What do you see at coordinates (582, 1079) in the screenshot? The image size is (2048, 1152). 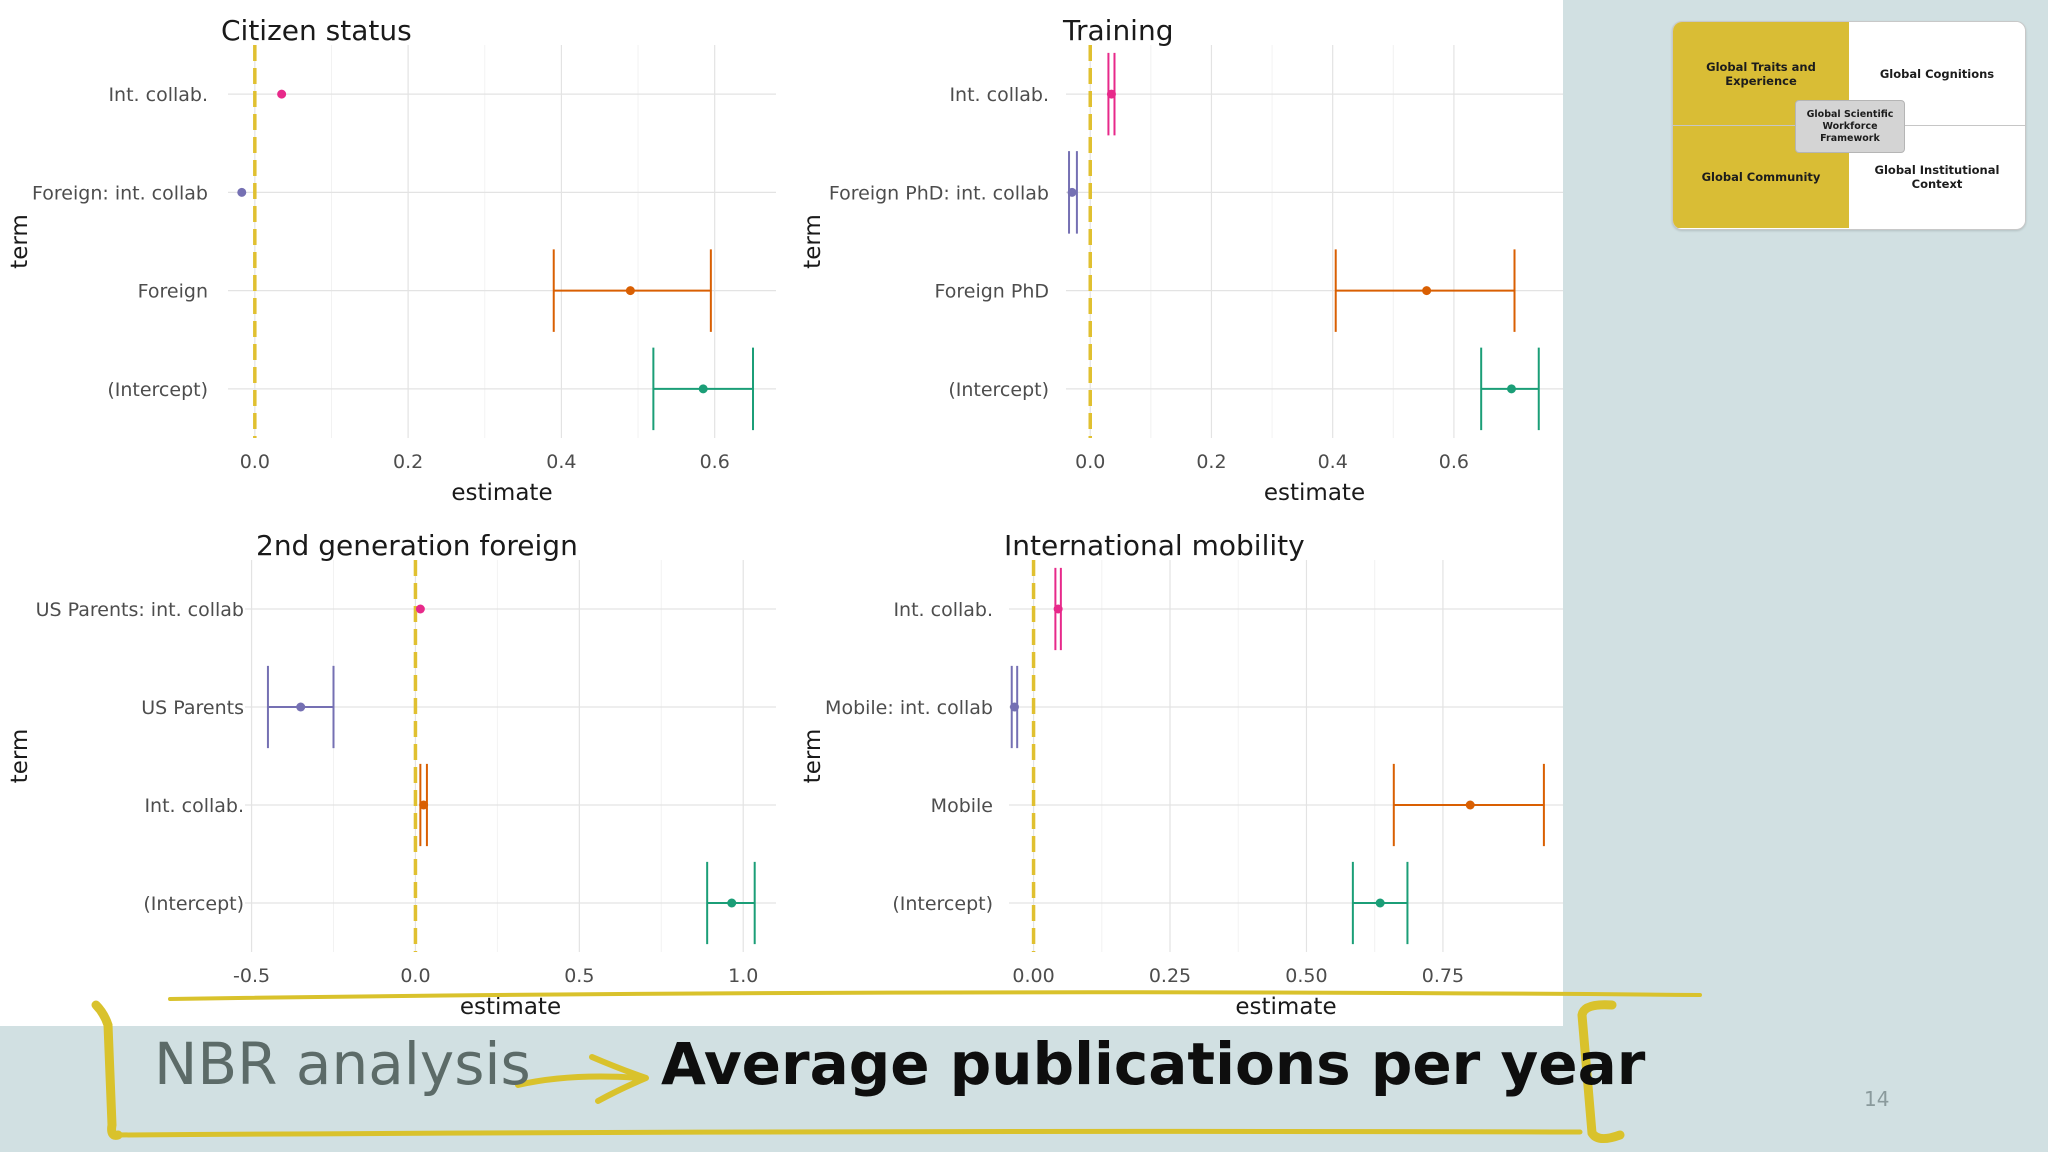 I see `arrow-right-icon` at bounding box center [582, 1079].